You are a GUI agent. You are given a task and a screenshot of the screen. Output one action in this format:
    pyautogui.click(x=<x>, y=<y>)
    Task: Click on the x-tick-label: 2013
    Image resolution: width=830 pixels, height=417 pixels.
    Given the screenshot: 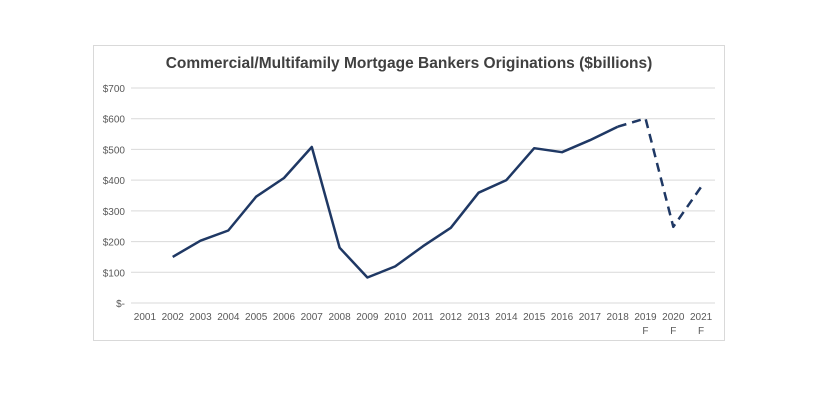 What is the action you would take?
    pyautogui.click(x=478, y=317)
    